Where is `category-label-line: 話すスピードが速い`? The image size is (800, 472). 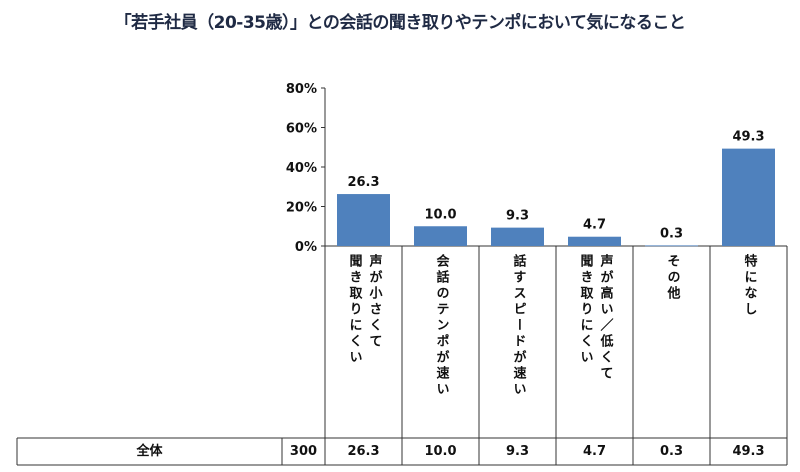
category-label-line: 話すスピードが速い is located at coordinates (518, 326).